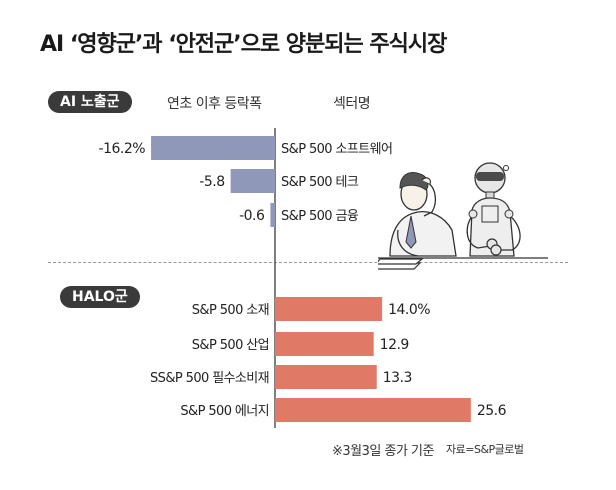  What do you see at coordinates (394, 345) in the screenshot?
I see `value-label: 12.9` at bounding box center [394, 345].